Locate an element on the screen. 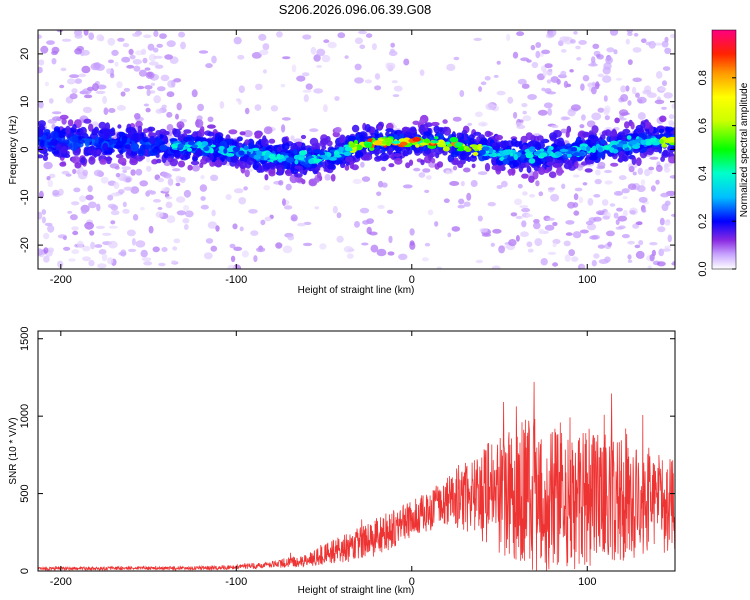  colorbar-label: Normalized spectral amplitude is located at coordinates (744, 149).